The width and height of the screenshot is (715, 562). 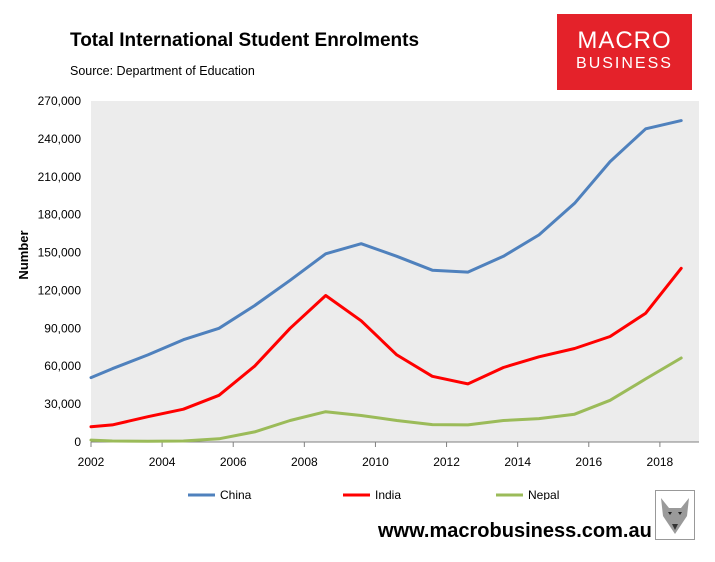 I want to click on y-tick-label: 0, so click(x=77, y=442).